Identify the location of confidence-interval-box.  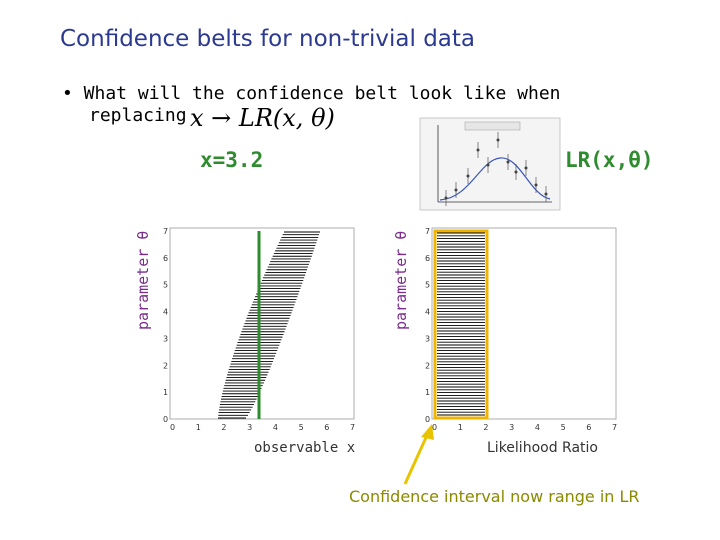
(461, 324).